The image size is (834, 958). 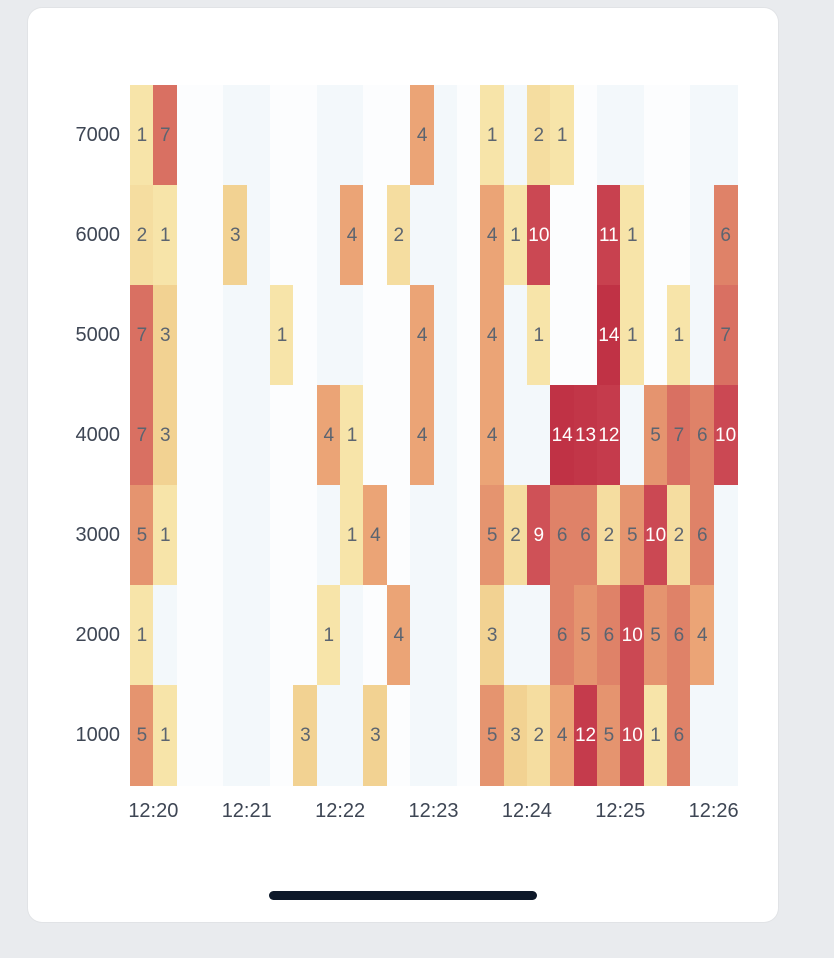 What do you see at coordinates (403, 895) in the screenshot?
I see `home-indicator-bar` at bounding box center [403, 895].